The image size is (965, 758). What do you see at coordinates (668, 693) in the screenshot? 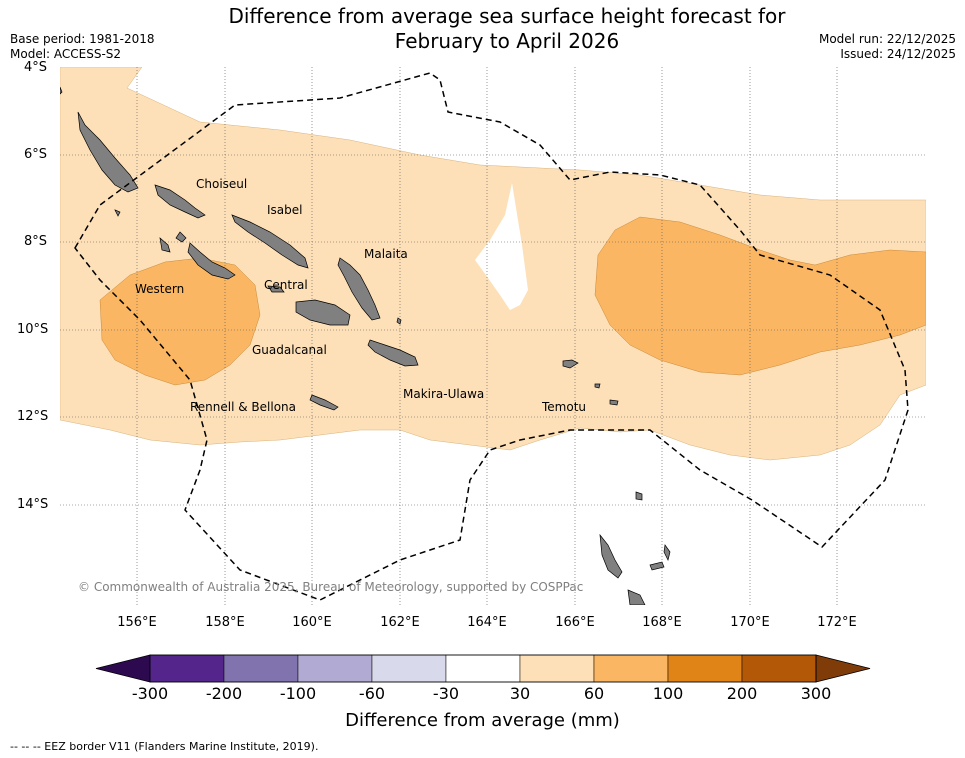
I see `colorbar-tick: 100` at bounding box center [668, 693].